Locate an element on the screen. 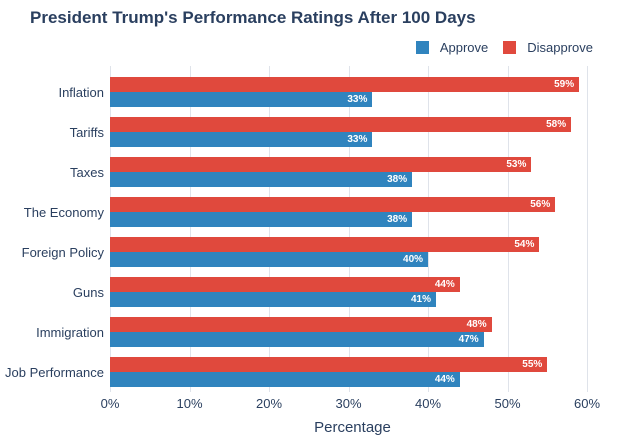 The width and height of the screenshot is (624, 444). bar-group: 53% 38% is located at coordinates (352, 172).